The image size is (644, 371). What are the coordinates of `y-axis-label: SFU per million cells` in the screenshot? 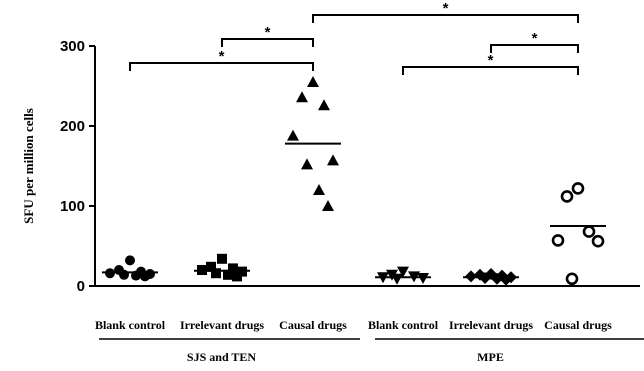 It's located at (28, 166).